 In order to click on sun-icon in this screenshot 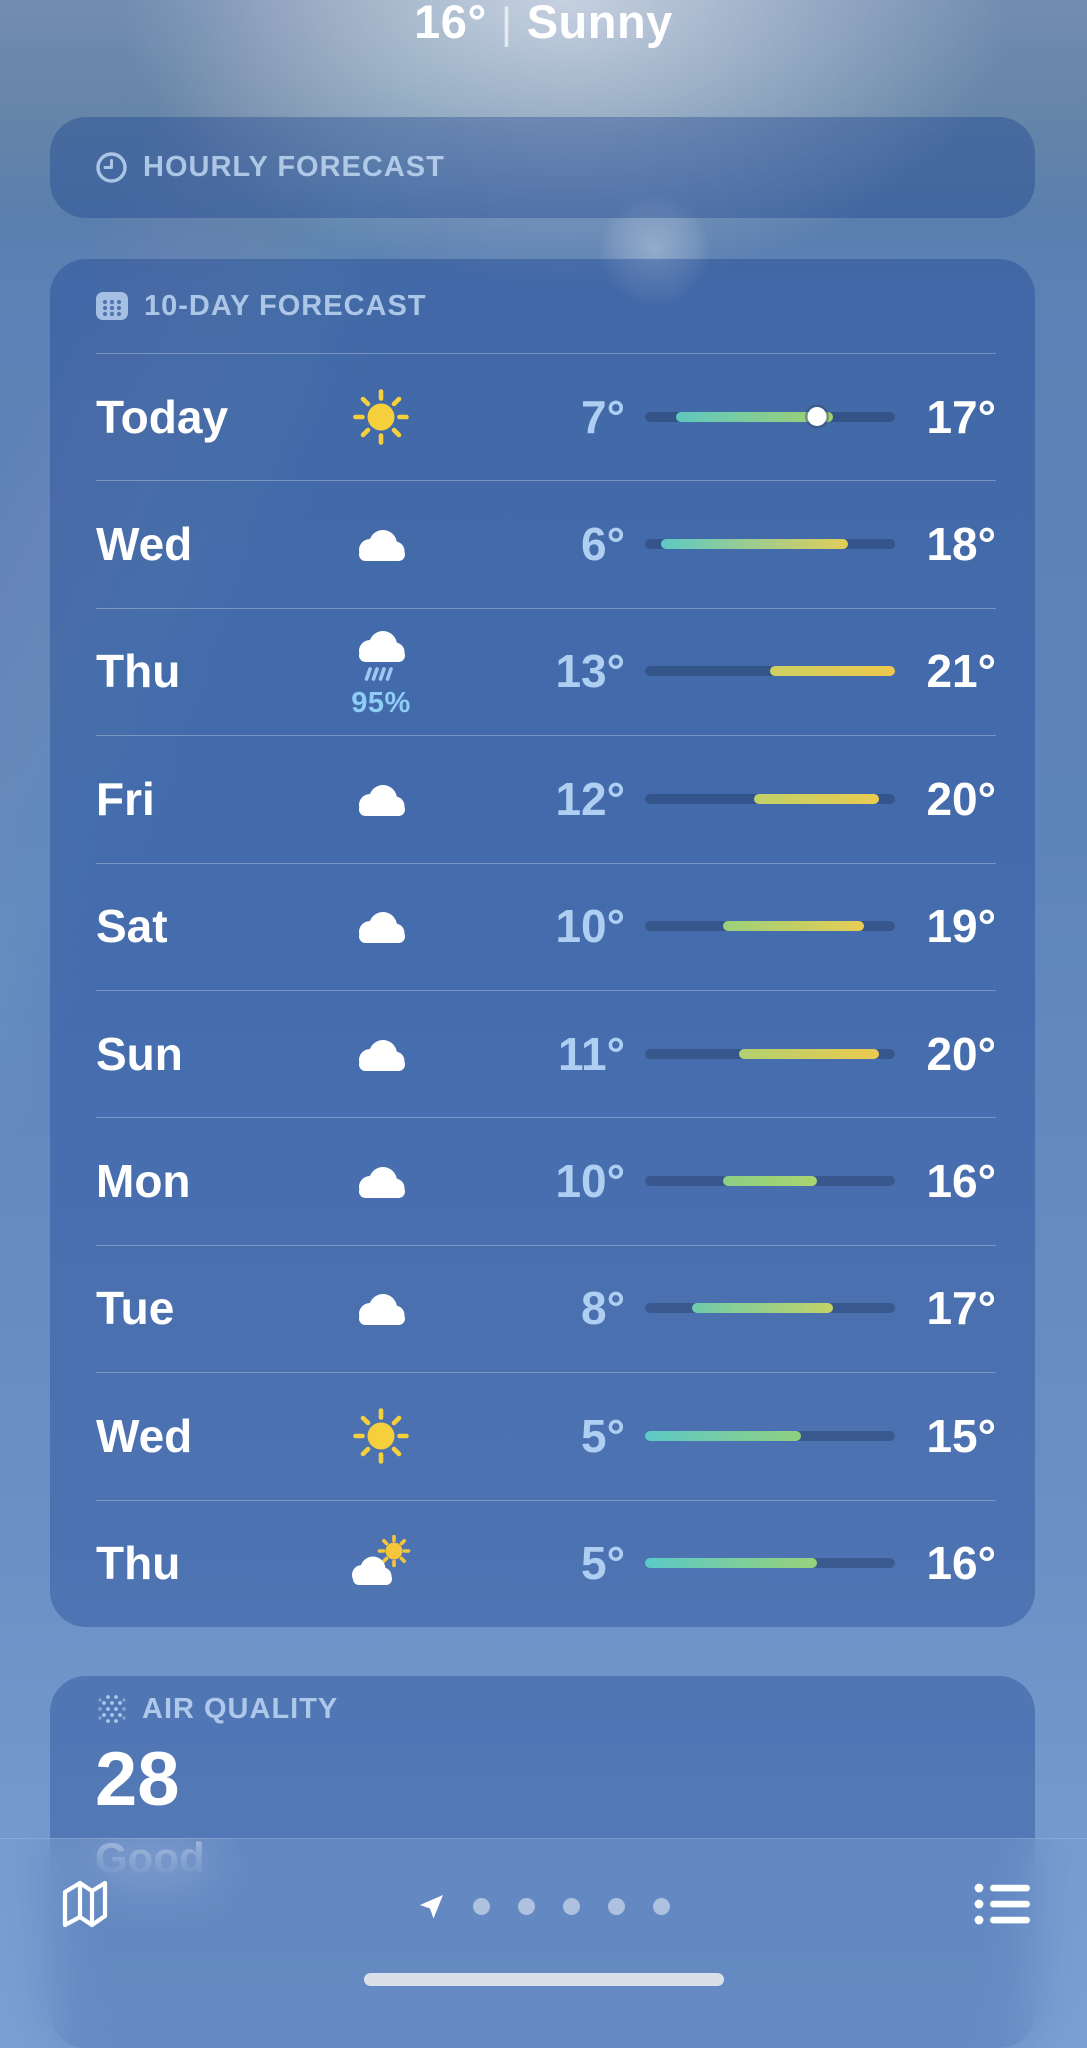, I will do `click(381, 416)`.